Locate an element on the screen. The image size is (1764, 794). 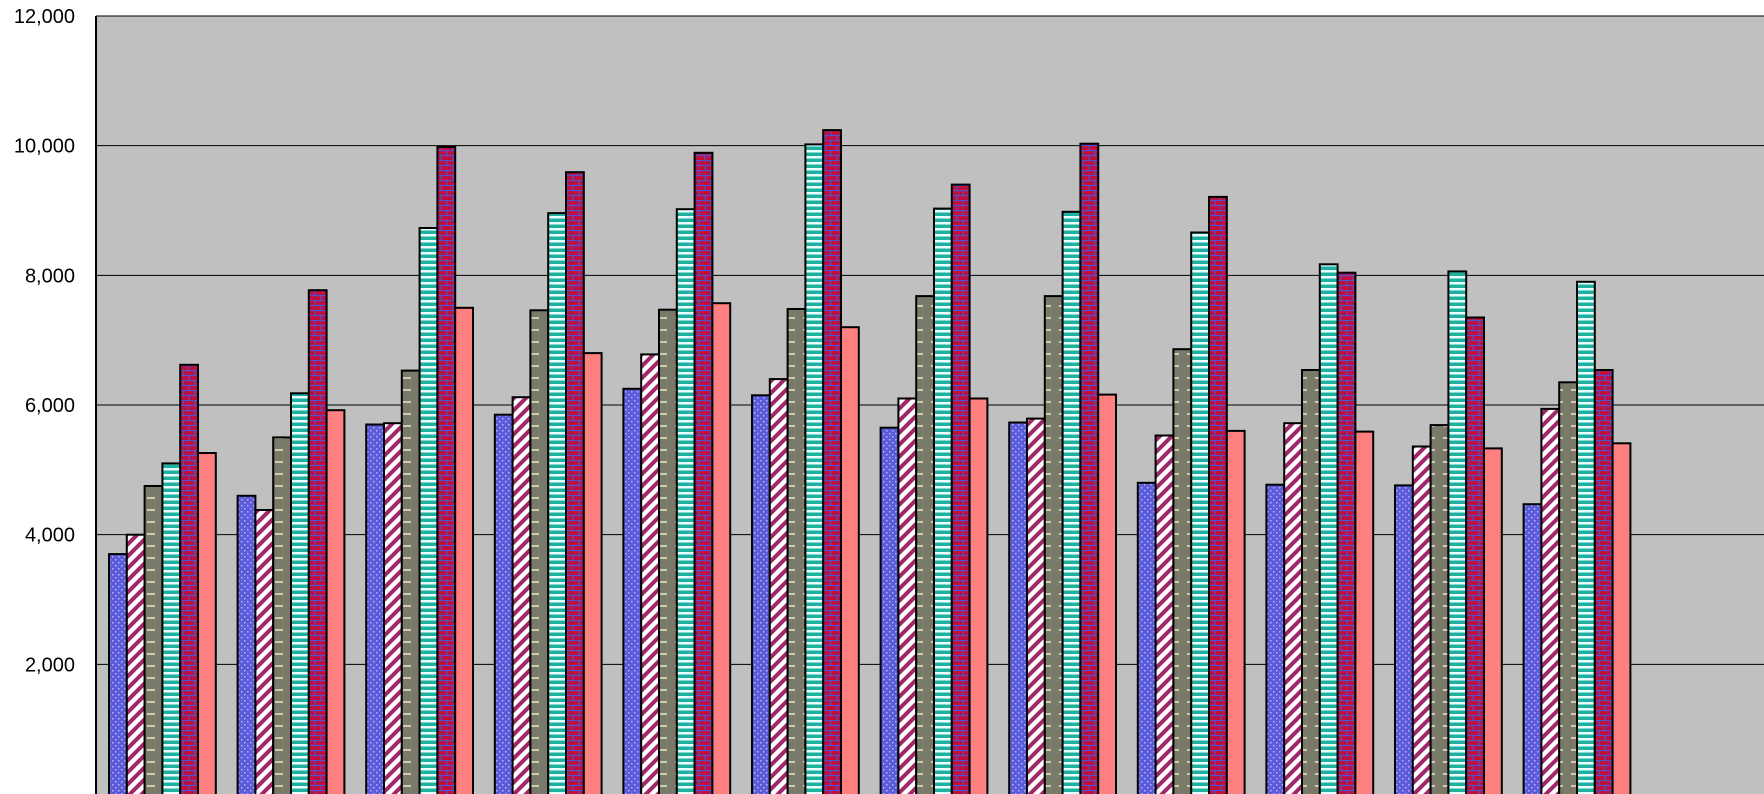
bar-series2-cat5 is located at coordinates (650, 573).